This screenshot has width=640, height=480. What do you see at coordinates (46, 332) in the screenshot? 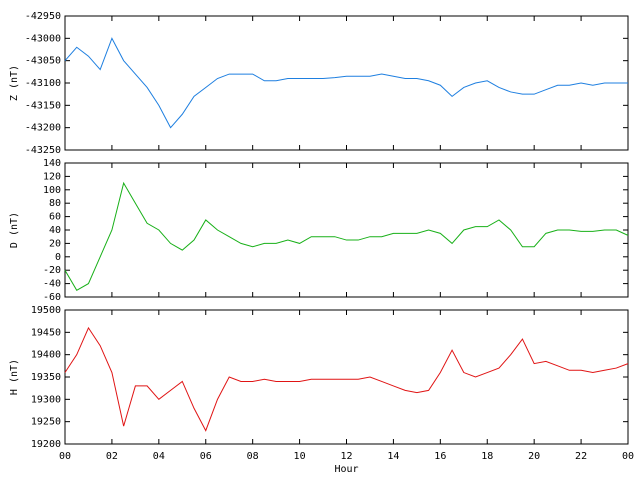
I see `y-tick-label: 19450` at bounding box center [46, 332].